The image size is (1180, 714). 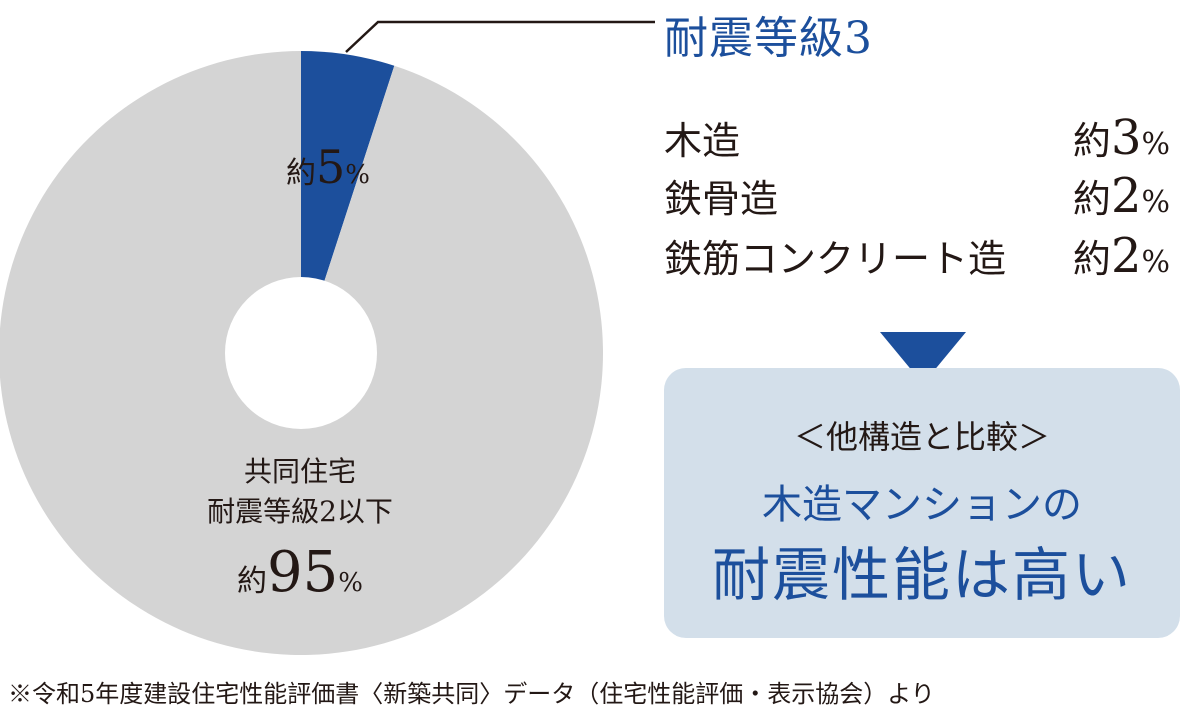 What do you see at coordinates (917, 138) in the screenshot?
I see `breakdown-row-wood: 木造 約3%` at bounding box center [917, 138].